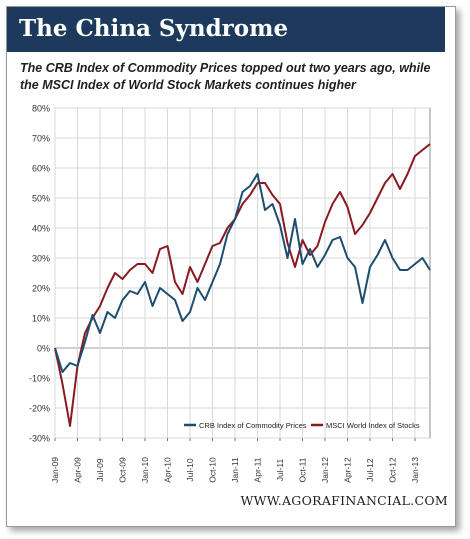  Describe the element at coordinates (39, 409) in the screenshot. I see `y-tick-label: -20%` at that location.